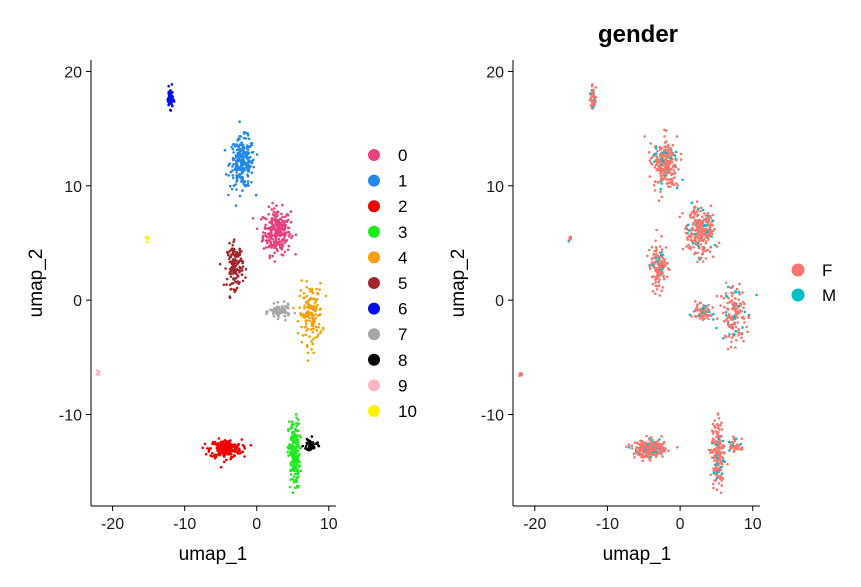 The image size is (861, 587). What do you see at coordinates (402, 257) in the screenshot?
I see `legend-label: 4` at bounding box center [402, 257].